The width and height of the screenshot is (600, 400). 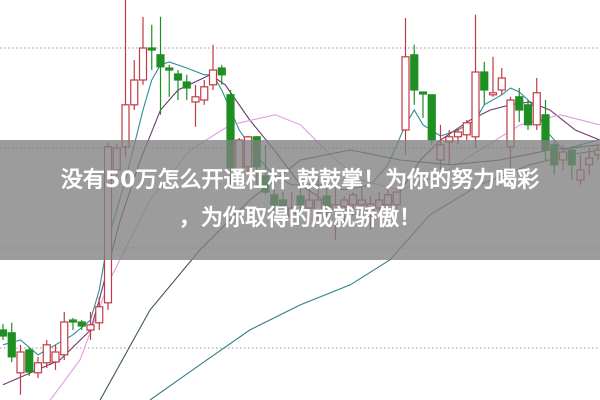 What do you see at coordinates (300, 180) in the screenshot?
I see `banner-line-1: 没有50万怎么开通杠杆 鼓鼓掌！为你的努力喝彩` at bounding box center [300, 180].